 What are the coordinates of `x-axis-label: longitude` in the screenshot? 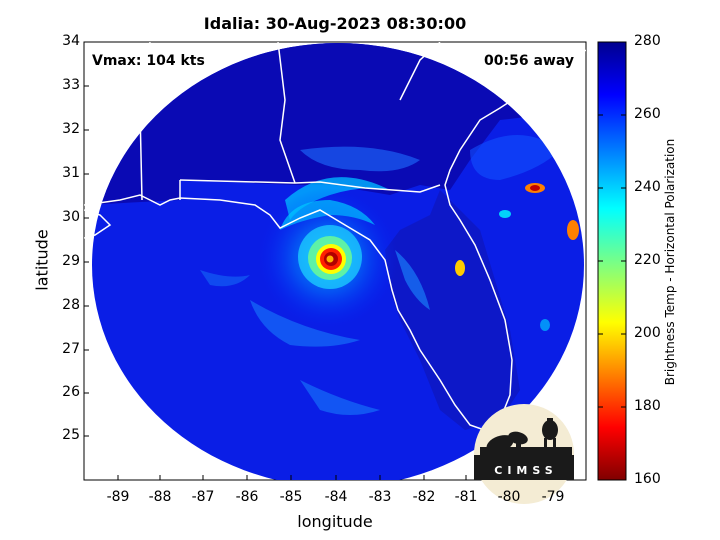 It's located at (335, 521).